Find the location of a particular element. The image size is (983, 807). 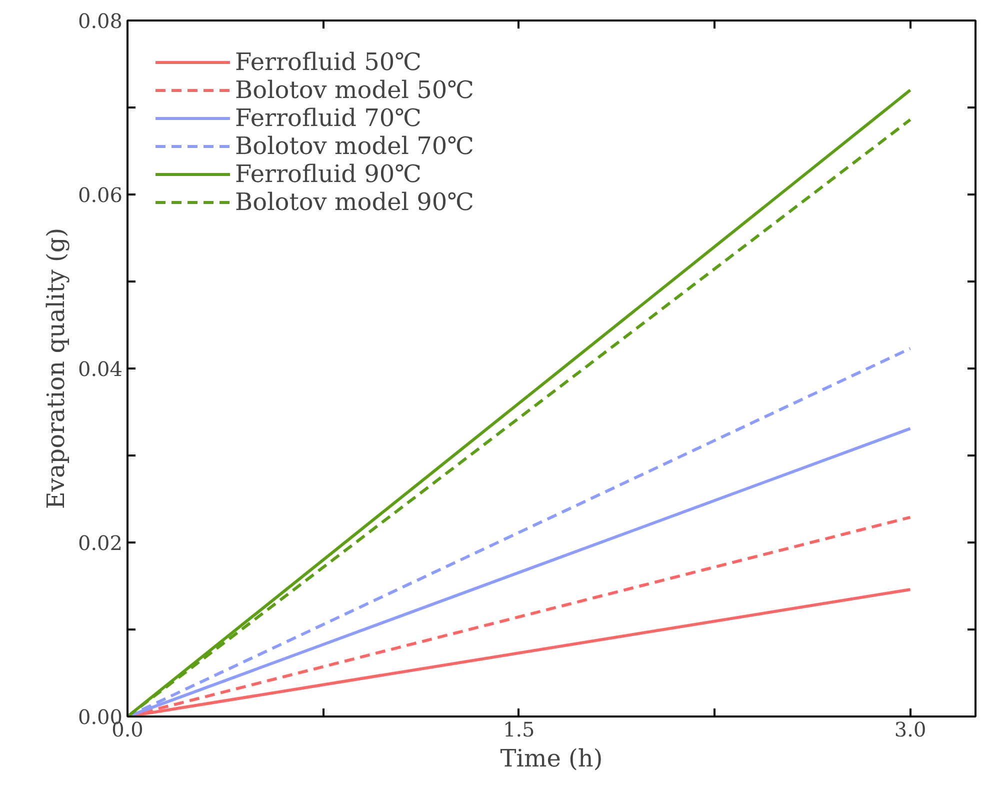

legend-label: Bolotov model 50℃ is located at coordinates (354, 90).